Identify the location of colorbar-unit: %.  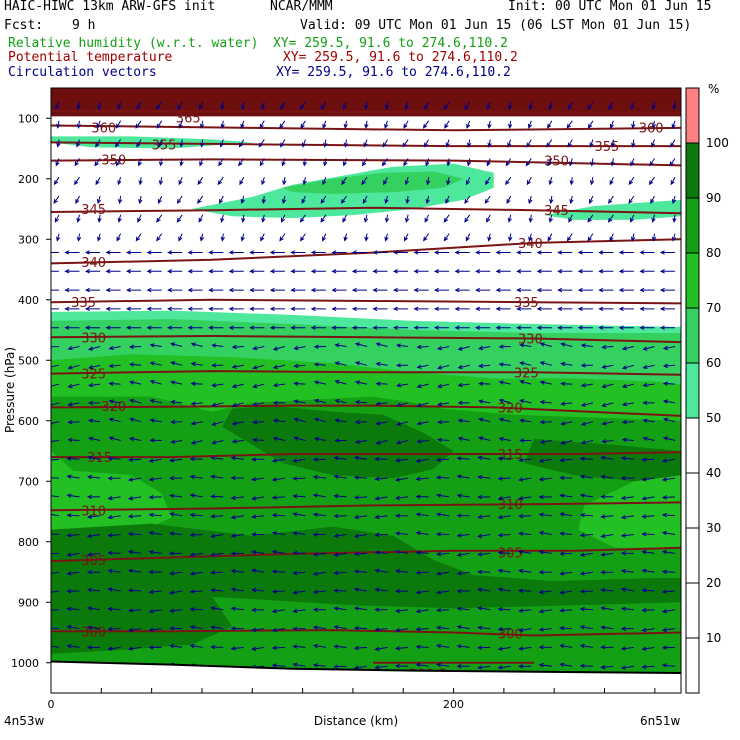
(713, 89).